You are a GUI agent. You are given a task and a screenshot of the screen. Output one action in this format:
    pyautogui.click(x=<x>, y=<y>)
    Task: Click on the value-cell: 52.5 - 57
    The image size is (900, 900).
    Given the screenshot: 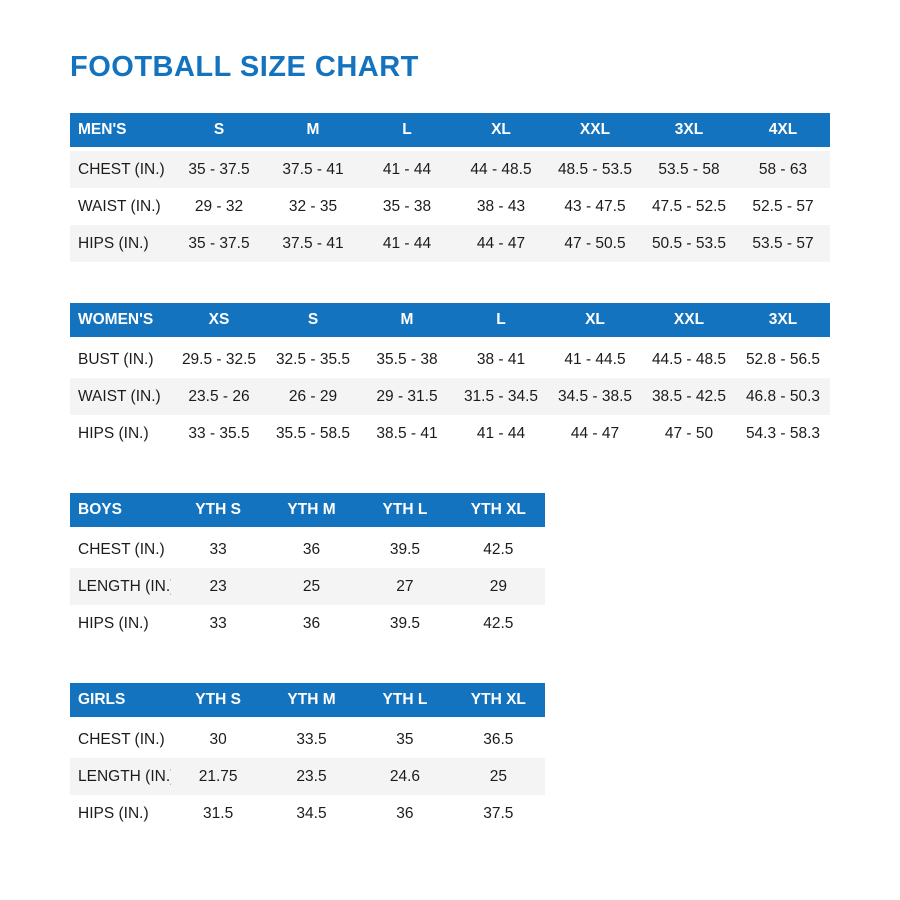 What is the action you would take?
    pyautogui.click(x=783, y=206)
    